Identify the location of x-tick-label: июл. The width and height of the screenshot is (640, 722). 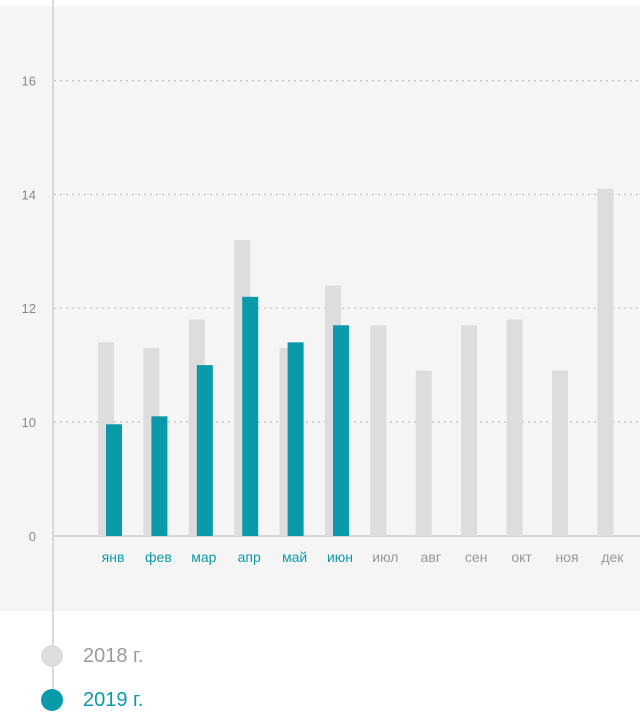
(385, 557).